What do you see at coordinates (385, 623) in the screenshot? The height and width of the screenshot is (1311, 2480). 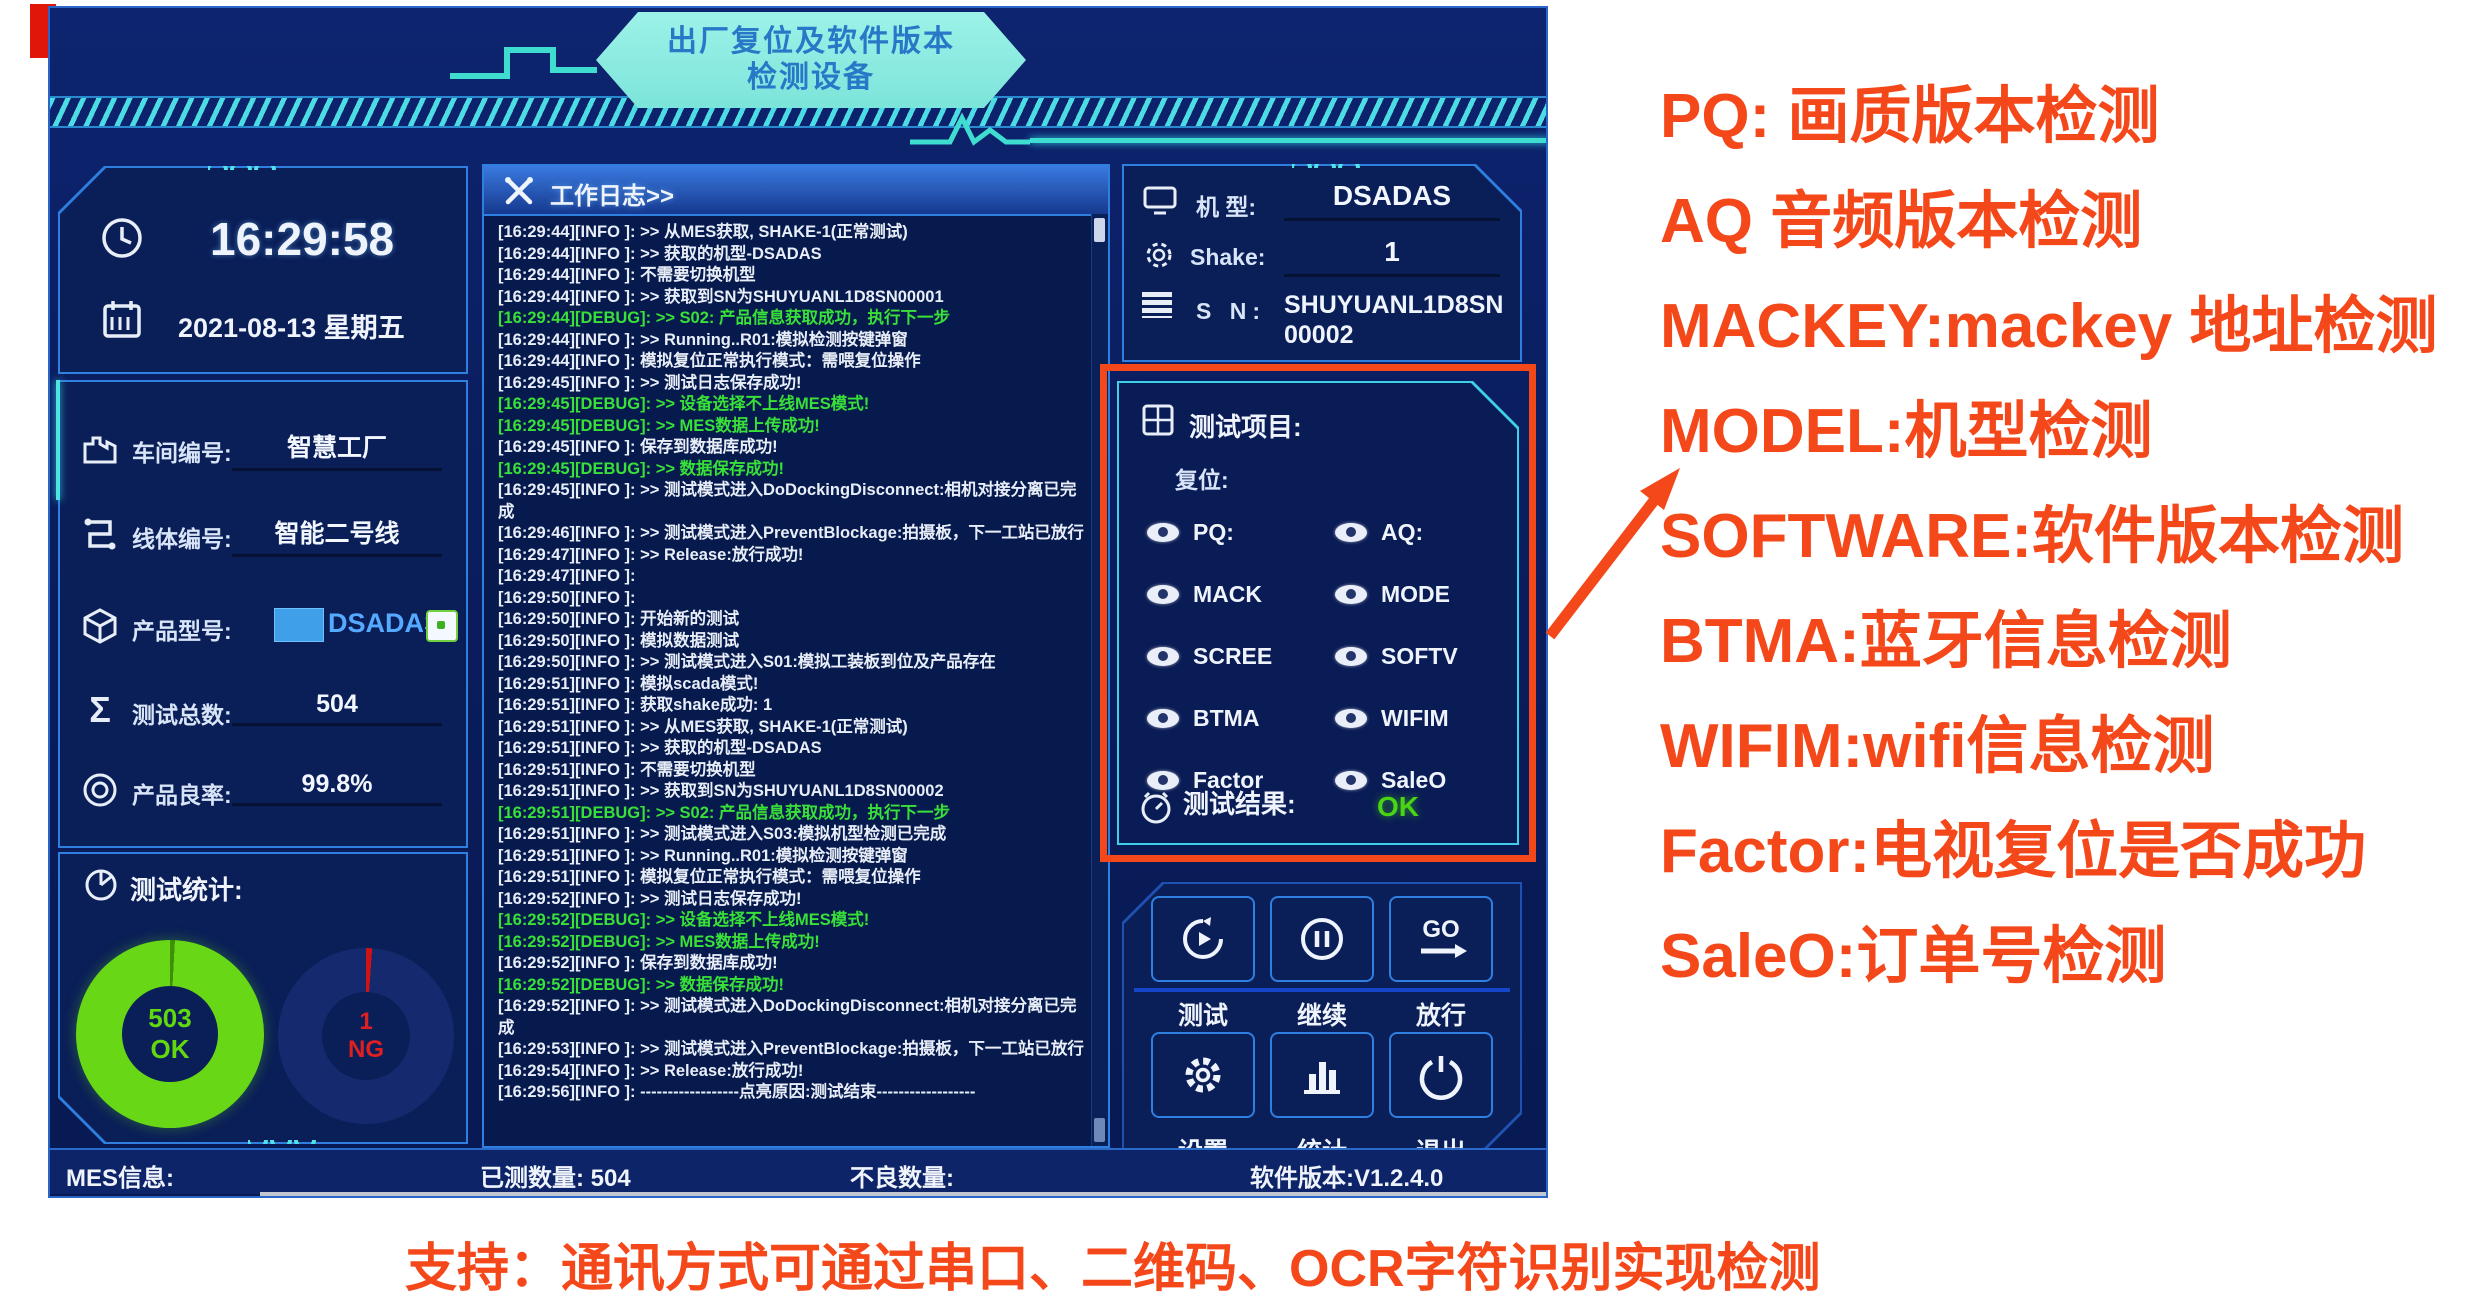 I see `model-value: DSADAS` at bounding box center [385, 623].